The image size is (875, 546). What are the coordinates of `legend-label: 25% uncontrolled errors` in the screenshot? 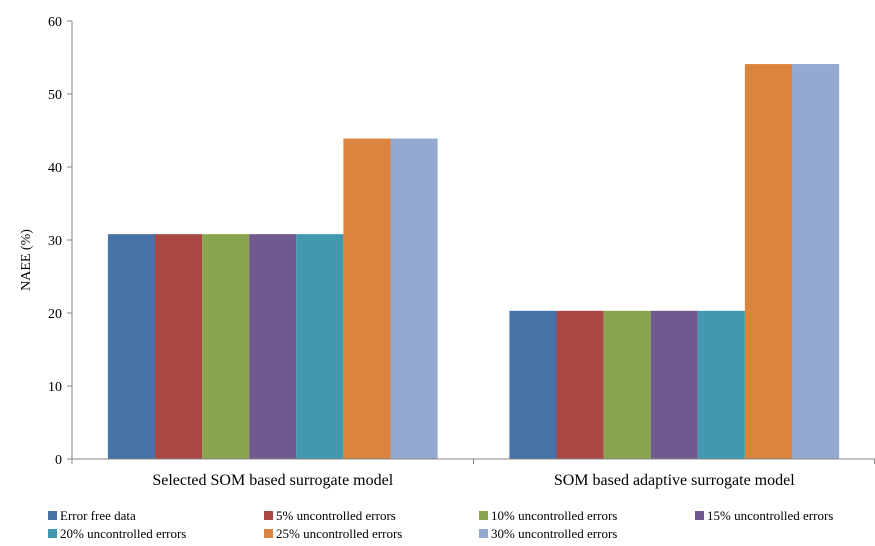 It's located at (339, 533).